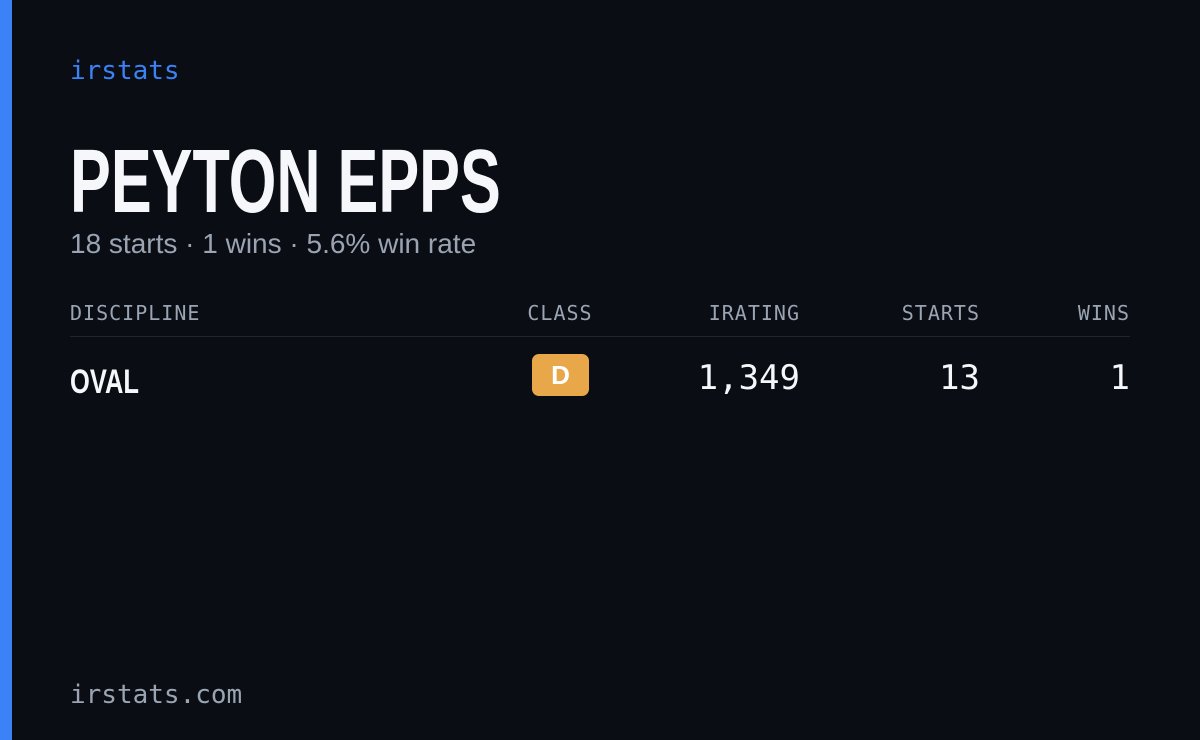  Describe the element at coordinates (560, 375) in the screenshot. I see `class-badge: D` at that location.